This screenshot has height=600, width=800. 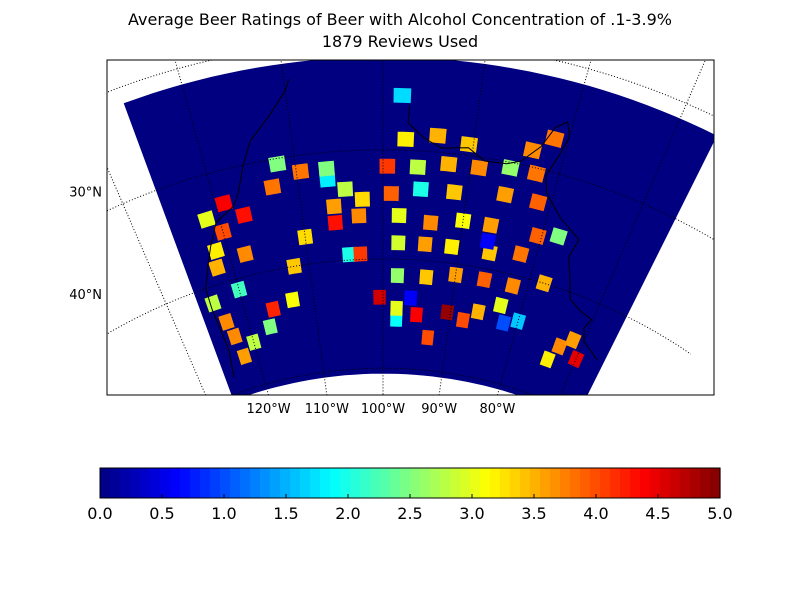 I want to click on longitude-tick-label: 90°W, so click(x=439, y=409).